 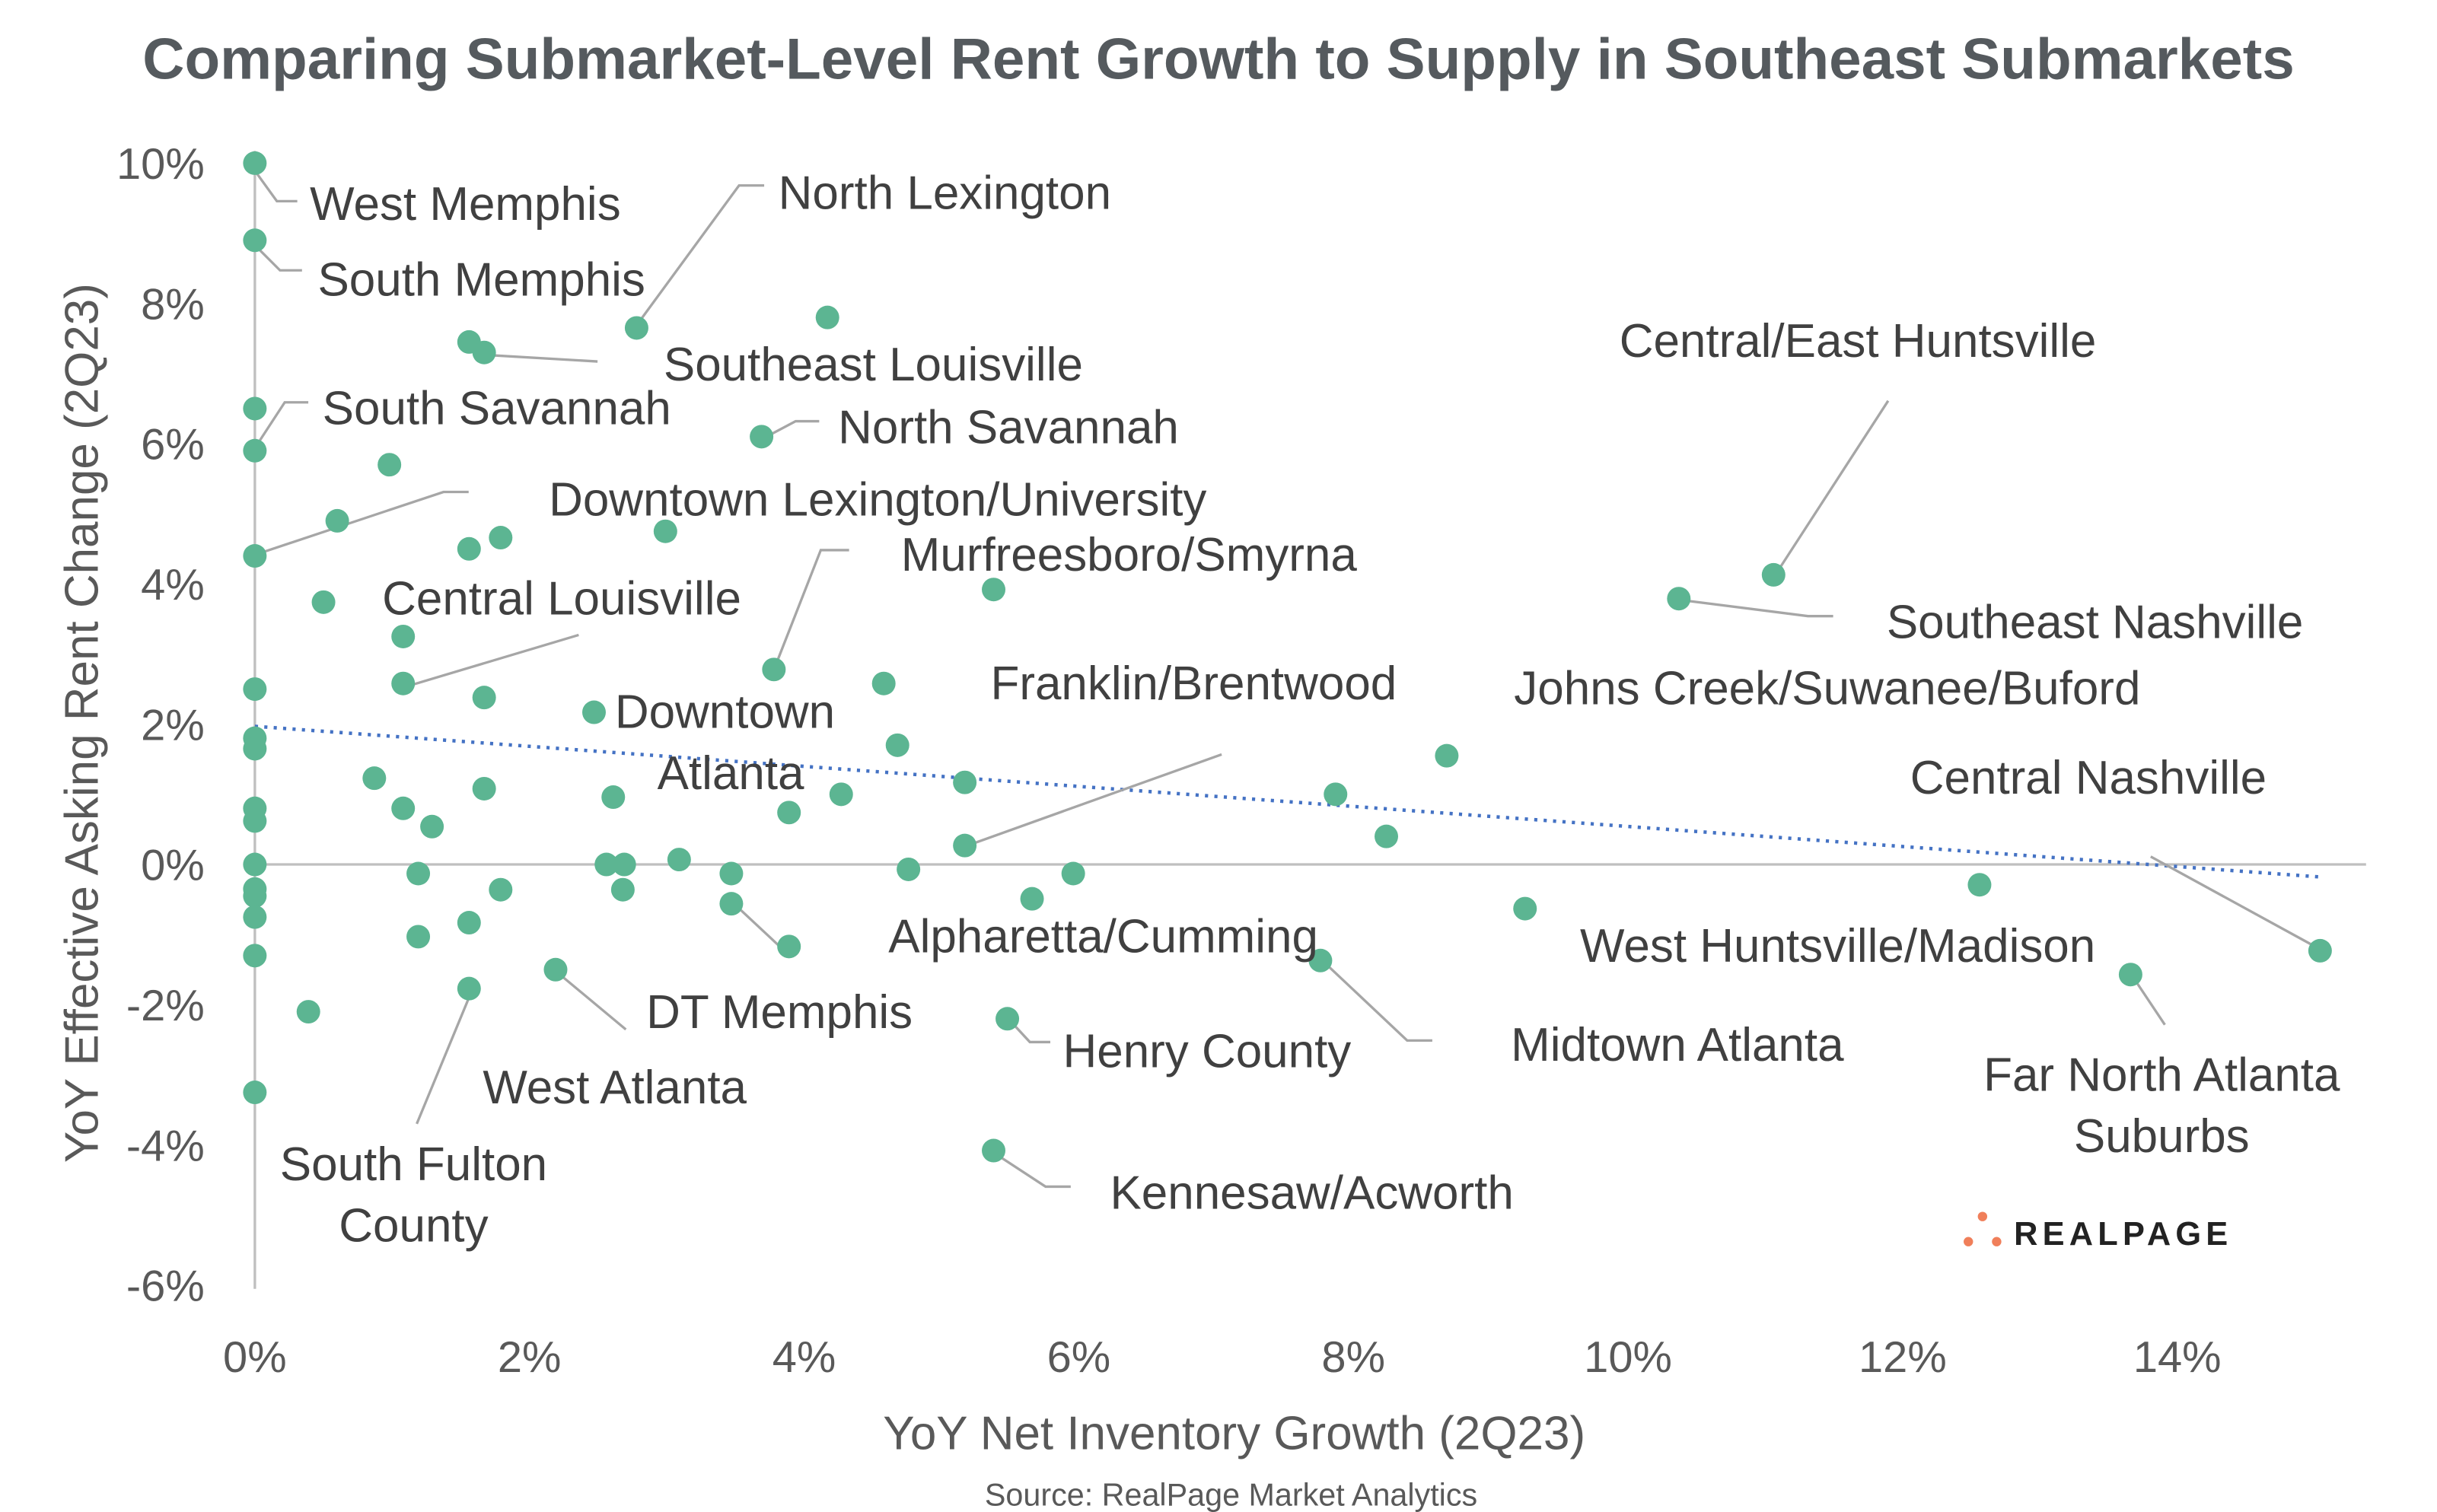 I want to click on annotation-label: DT Memphis, so click(x=779, y=1012).